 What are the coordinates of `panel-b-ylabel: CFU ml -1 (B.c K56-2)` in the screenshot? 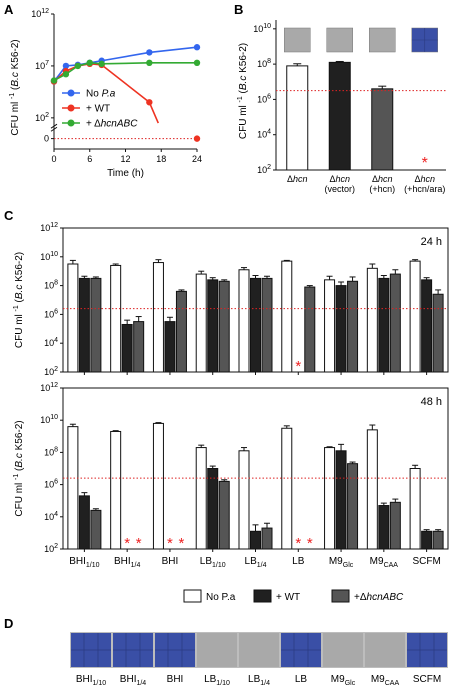 It's located at (243, 91).